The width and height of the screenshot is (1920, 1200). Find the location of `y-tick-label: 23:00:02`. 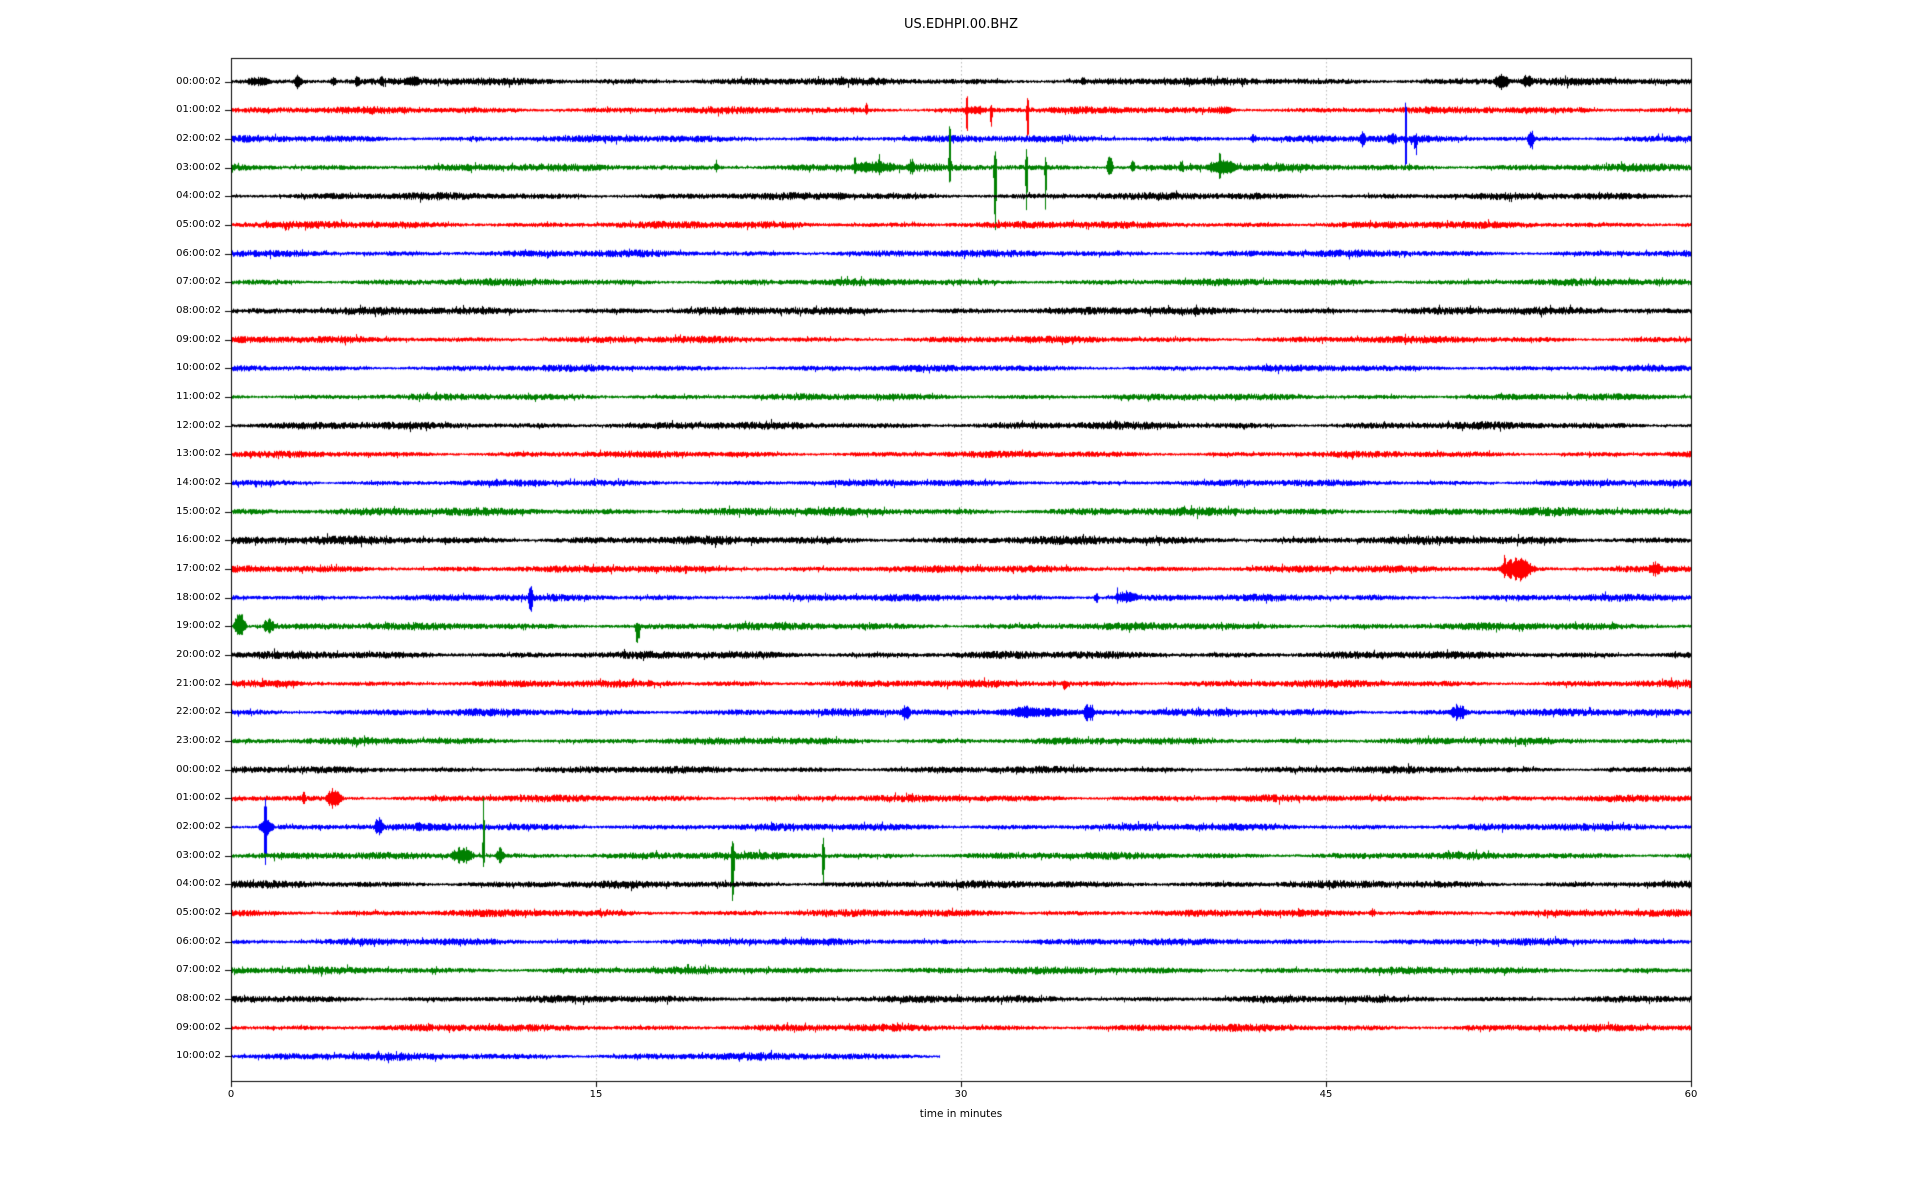

y-tick-label: 23:00:02 is located at coordinates (198, 741).